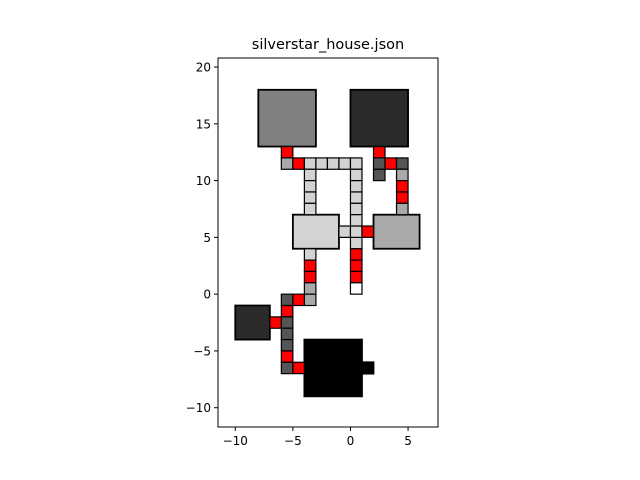 The image size is (640, 480). Describe the element at coordinates (202, 351) in the screenshot. I see `y-tick-label: −5` at that location.